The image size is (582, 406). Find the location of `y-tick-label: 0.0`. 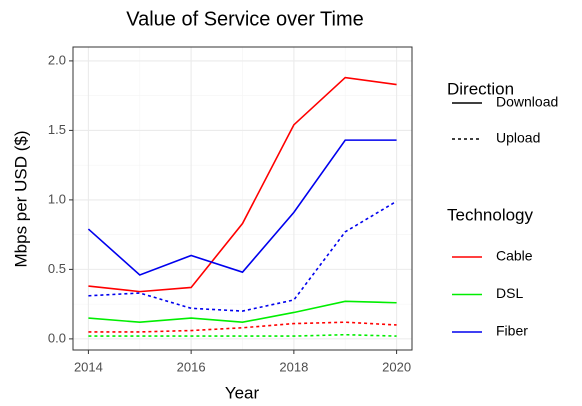

y-tick-label: 0.0 is located at coordinates (57, 337).